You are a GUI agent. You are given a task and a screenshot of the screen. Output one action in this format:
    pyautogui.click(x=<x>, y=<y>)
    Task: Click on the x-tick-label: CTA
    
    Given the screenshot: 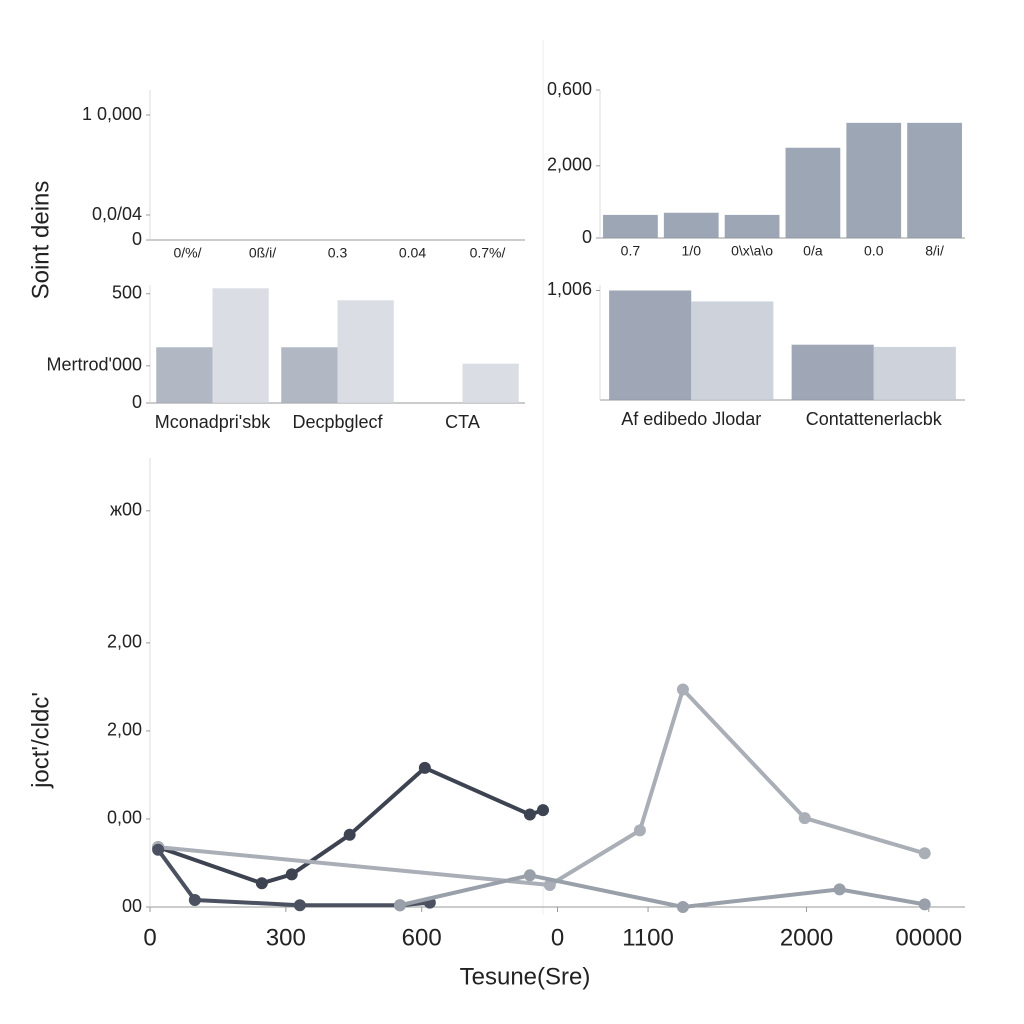 What is the action you would take?
    pyautogui.click(x=462, y=422)
    